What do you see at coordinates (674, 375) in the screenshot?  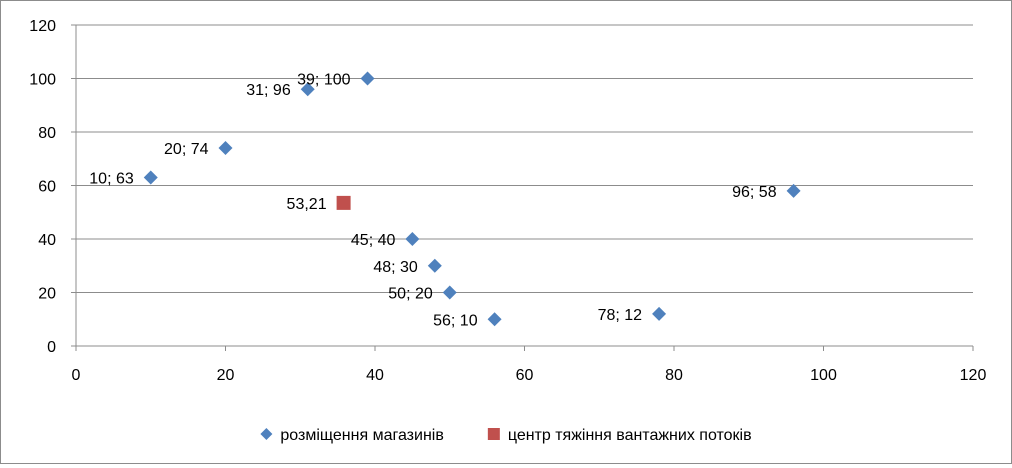 I see `x-tick-label: 80` at bounding box center [674, 375].